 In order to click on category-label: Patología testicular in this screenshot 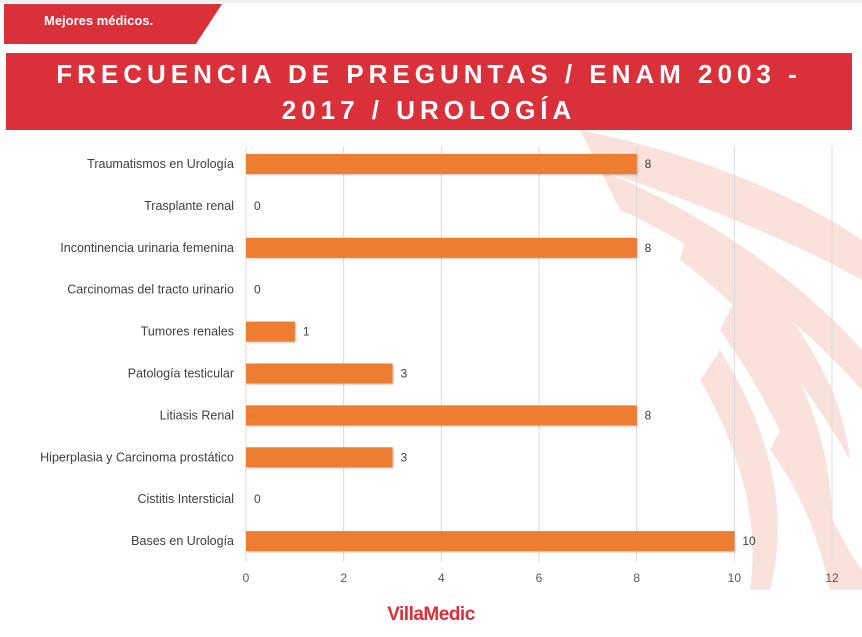, I will do `click(181, 374)`.